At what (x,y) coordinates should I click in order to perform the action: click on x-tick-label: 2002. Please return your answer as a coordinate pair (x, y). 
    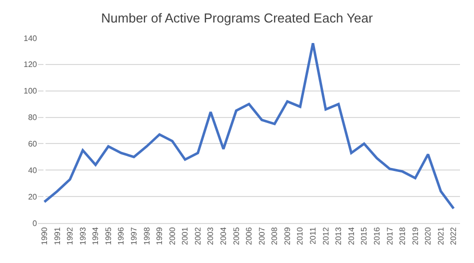
    Looking at the image, I should click on (197, 235).